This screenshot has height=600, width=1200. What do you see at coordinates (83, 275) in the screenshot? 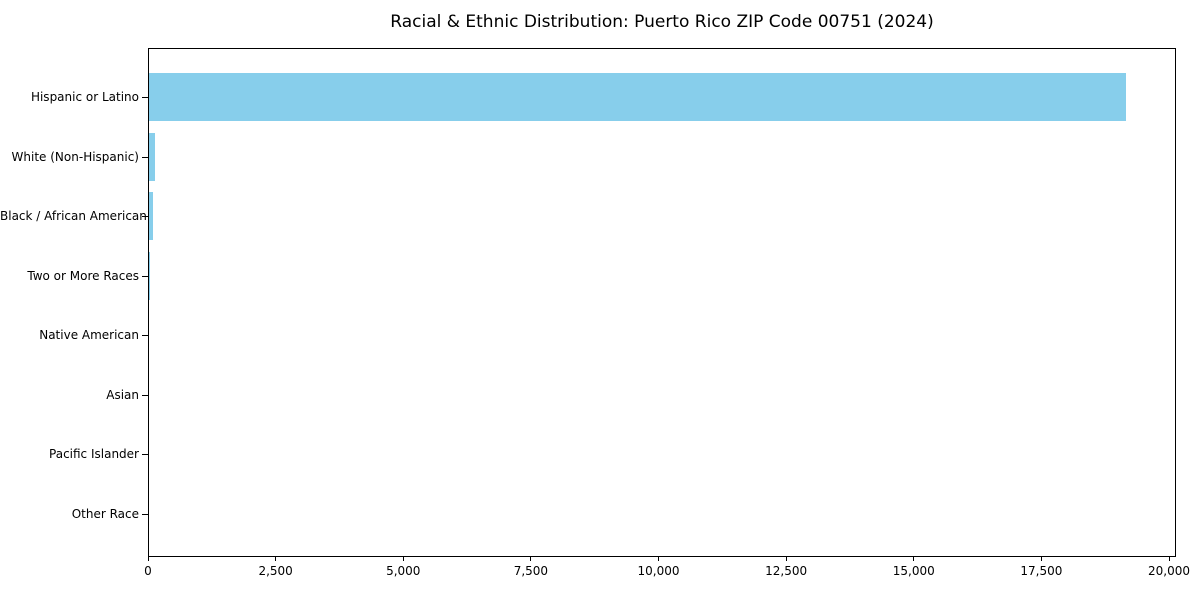
I see `y-axis-label-two-or-more-races: Two or More Races` at bounding box center [83, 275].